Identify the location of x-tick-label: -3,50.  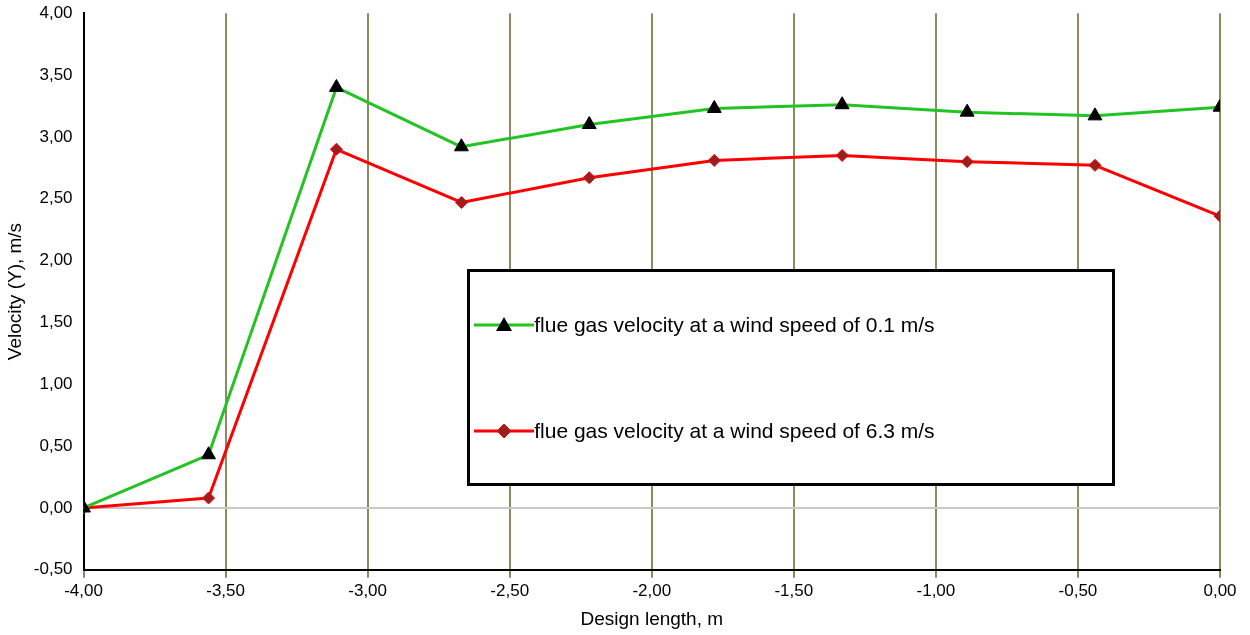
(225, 590).